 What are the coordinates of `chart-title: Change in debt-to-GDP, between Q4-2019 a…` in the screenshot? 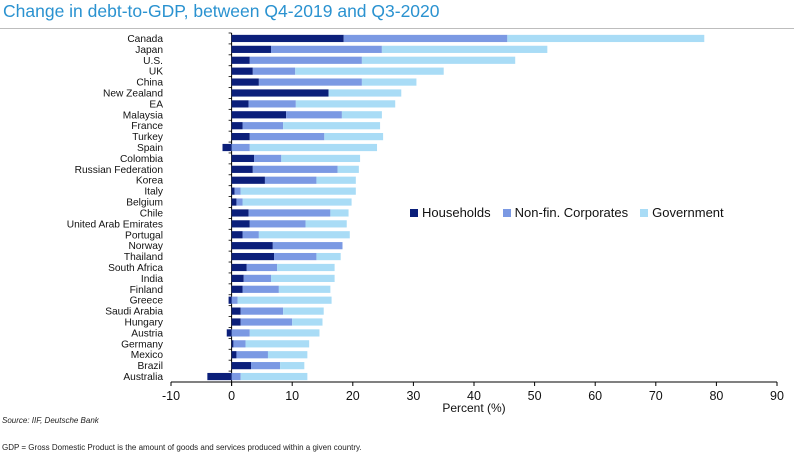 It's located at (221, 11).